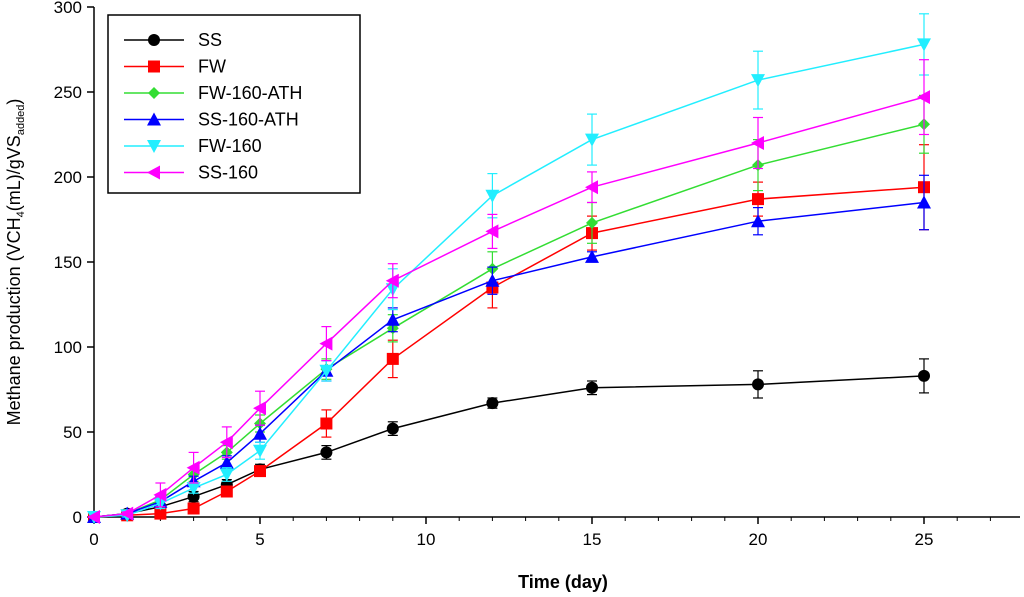 This screenshot has width=1024, height=597. I want to click on y-tick-label: 0, so click(77, 517).